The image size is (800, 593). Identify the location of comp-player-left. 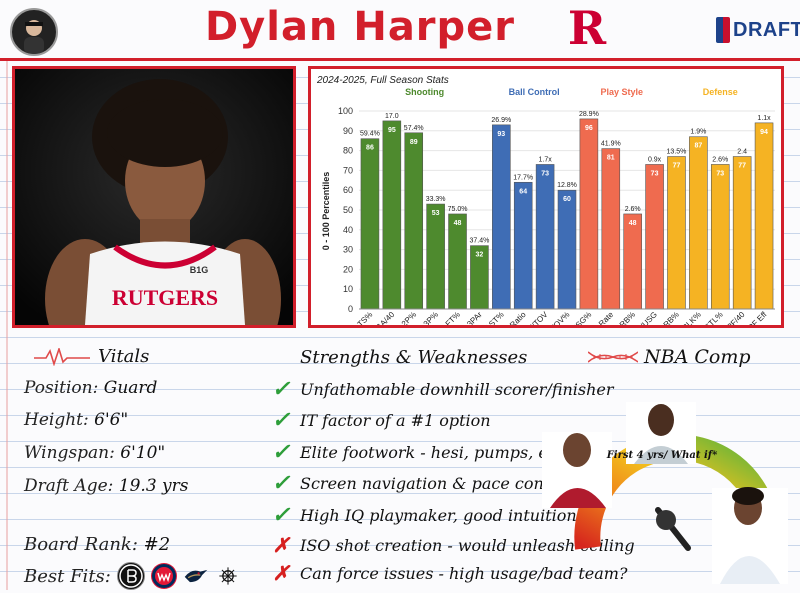
(577, 470).